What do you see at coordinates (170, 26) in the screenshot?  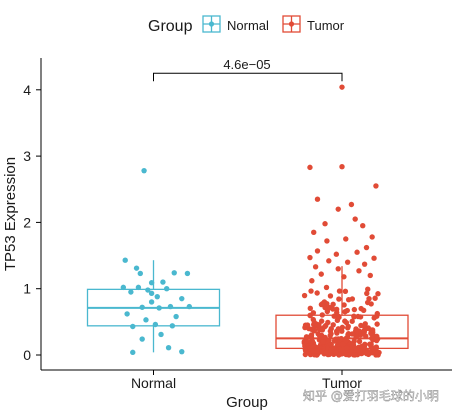 I see `legend-title: Group` at bounding box center [170, 26].